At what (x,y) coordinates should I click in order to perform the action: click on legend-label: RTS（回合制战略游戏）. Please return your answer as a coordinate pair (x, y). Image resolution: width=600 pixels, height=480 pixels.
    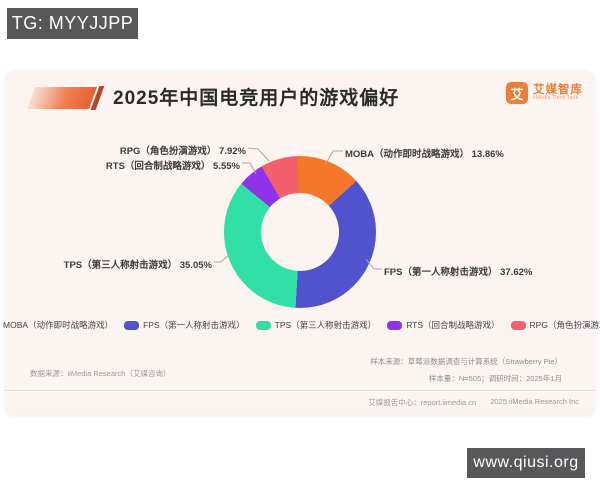
    Looking at the image, I should click on (453, 325).